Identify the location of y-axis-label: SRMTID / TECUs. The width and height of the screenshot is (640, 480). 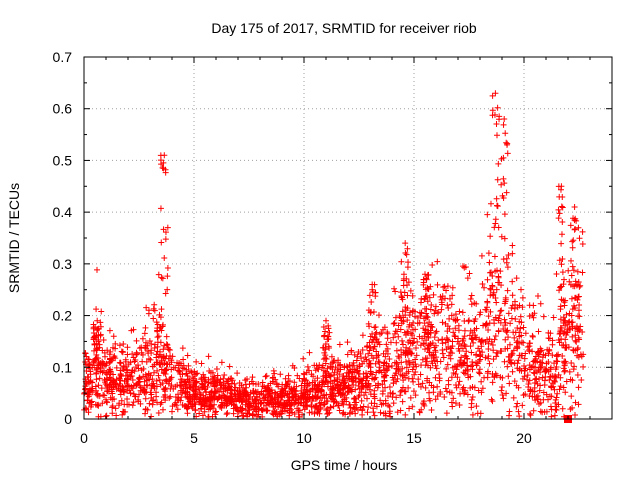
(14, 238).